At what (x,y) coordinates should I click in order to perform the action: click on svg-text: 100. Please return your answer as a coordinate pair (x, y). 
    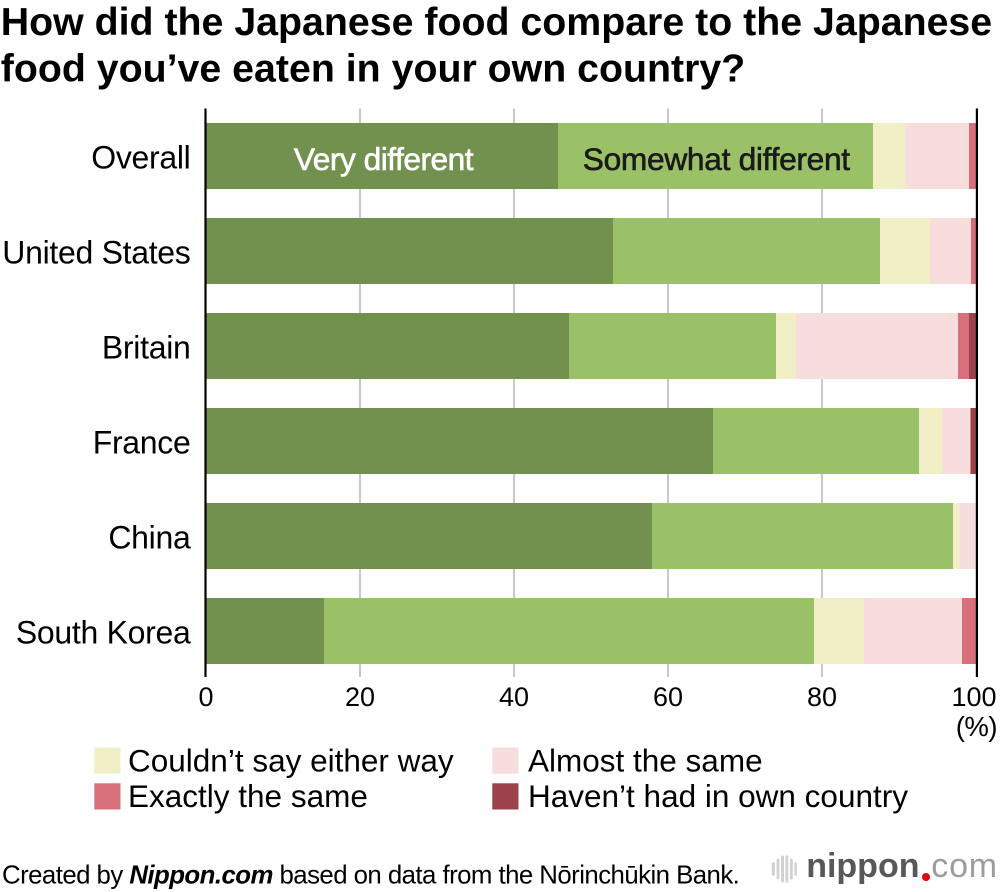
    Looking at the image, I should click on (973, 697).